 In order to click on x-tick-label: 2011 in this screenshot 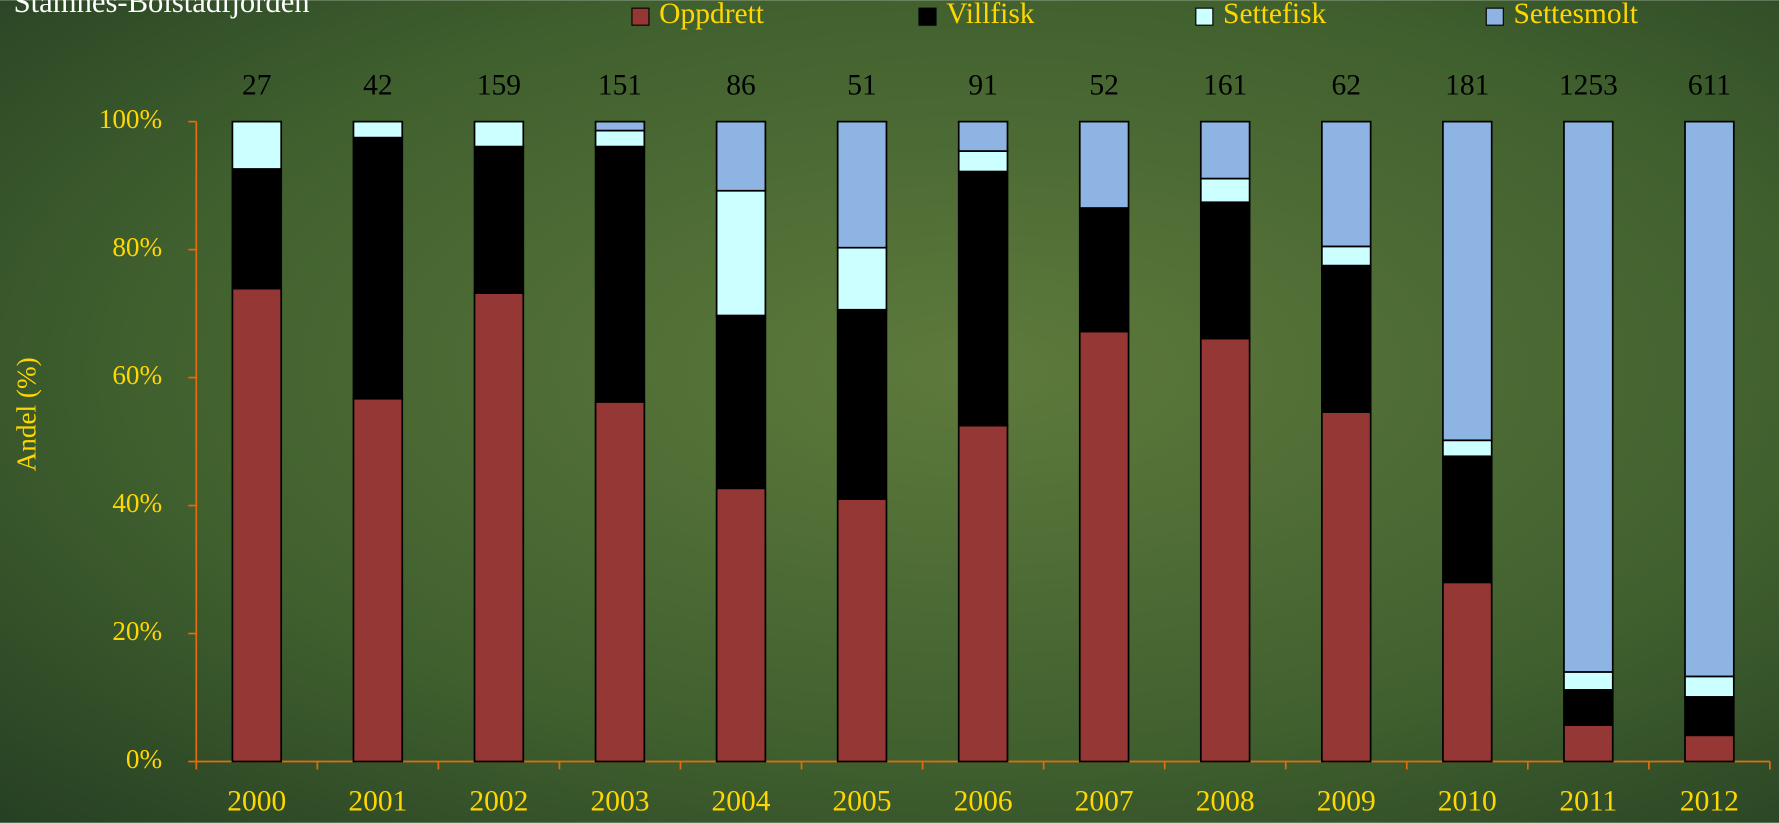, I will do `click(1588, 801)`.